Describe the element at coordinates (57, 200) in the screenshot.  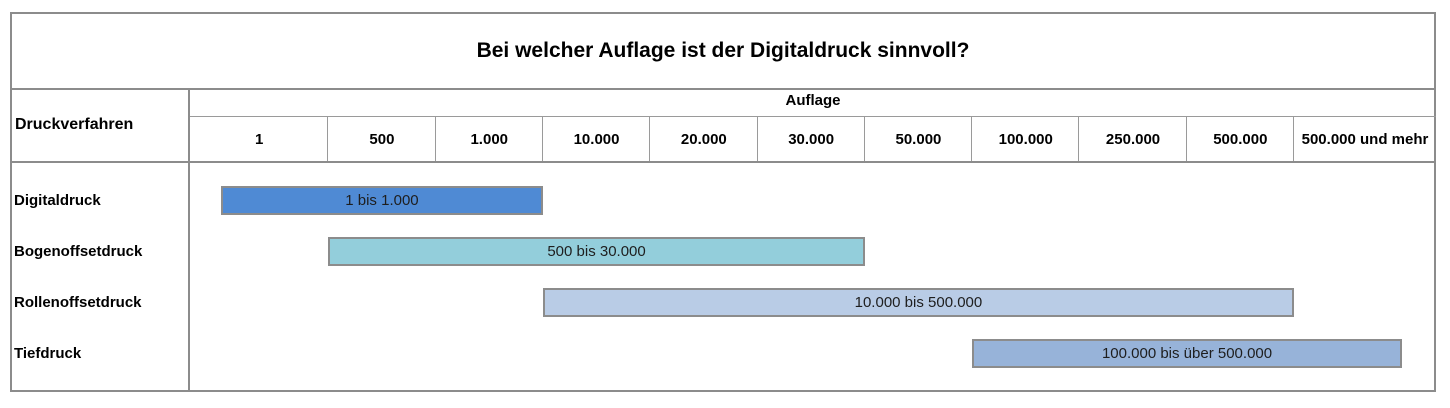
I see `row-label: Digitaldruck` at that location.